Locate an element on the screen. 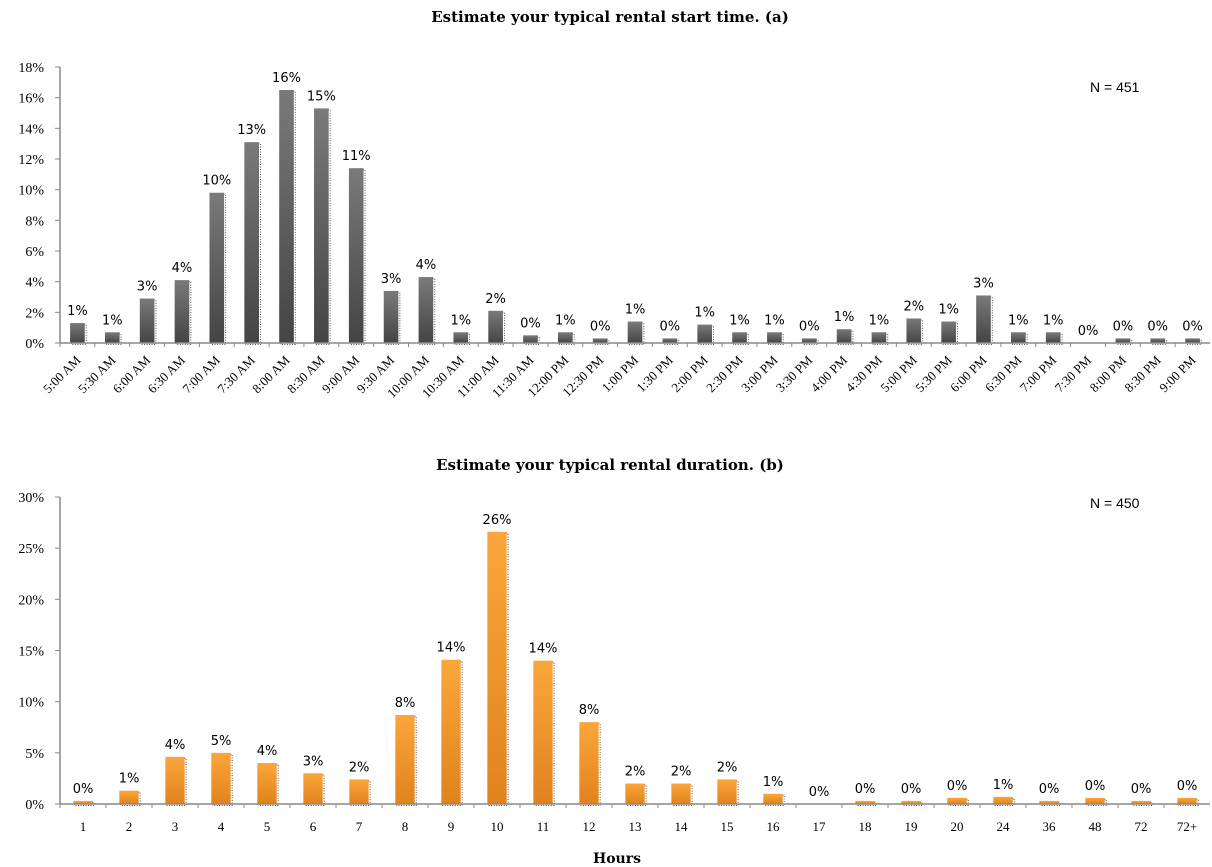  chart-b-y-ticks: 0% 5% 10% 15% 20% 25% 30% is located at coordinates (39, 652).